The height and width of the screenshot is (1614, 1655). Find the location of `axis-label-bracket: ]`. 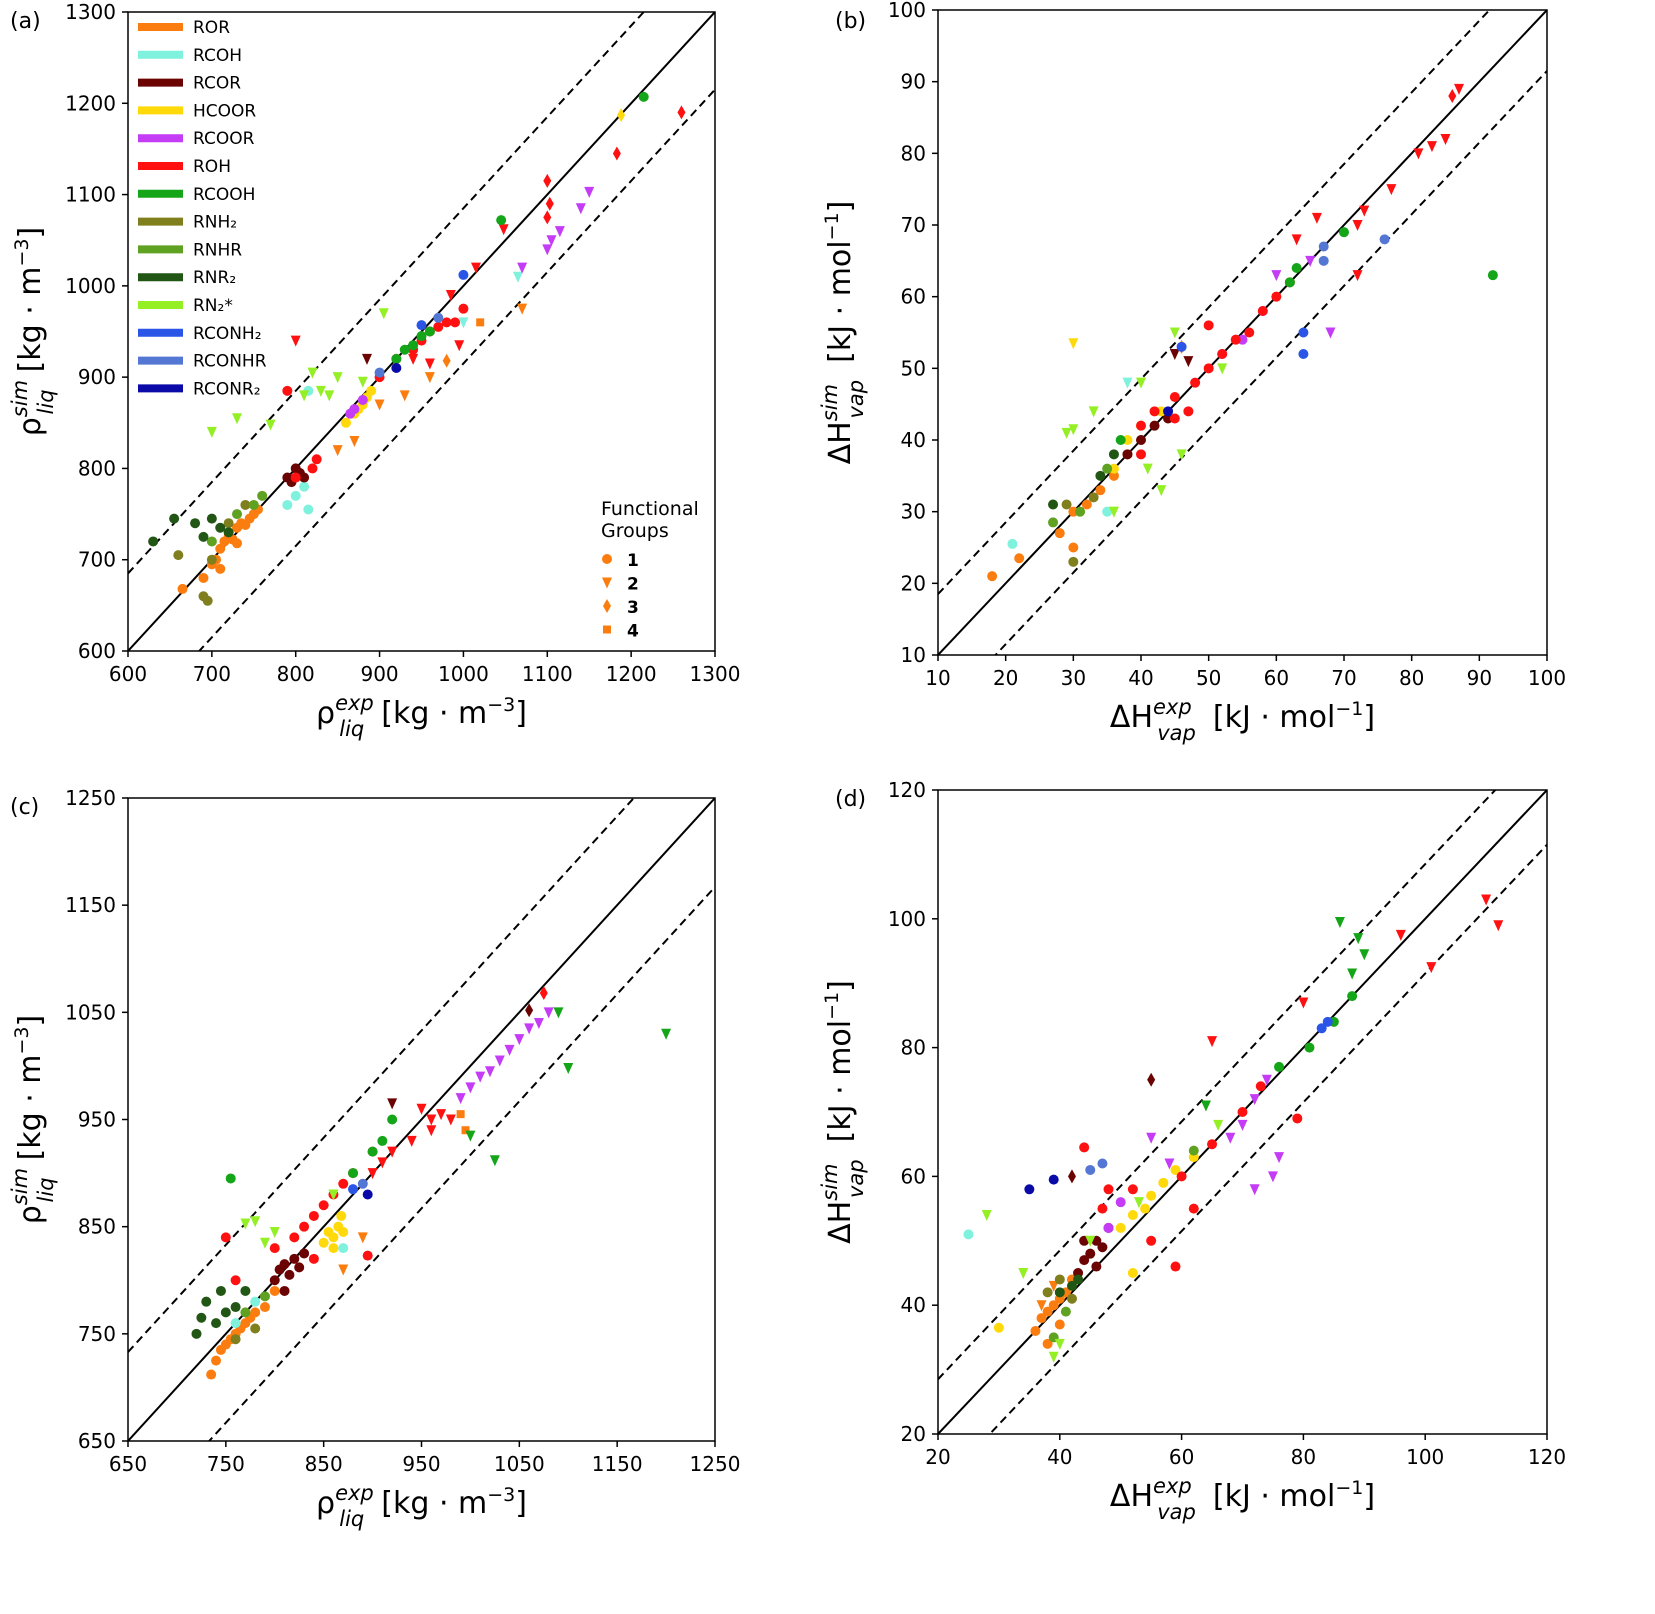

axis-label-bracket: ] is located at coordinates (30, 233).